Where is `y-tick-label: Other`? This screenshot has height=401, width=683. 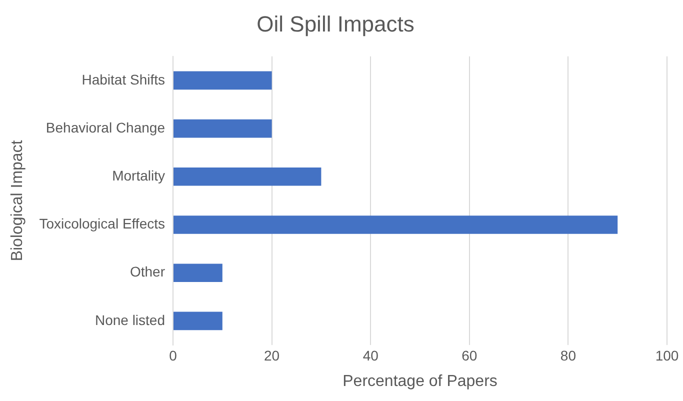
y-tick-label: Other is located at coordinates (148, 272).